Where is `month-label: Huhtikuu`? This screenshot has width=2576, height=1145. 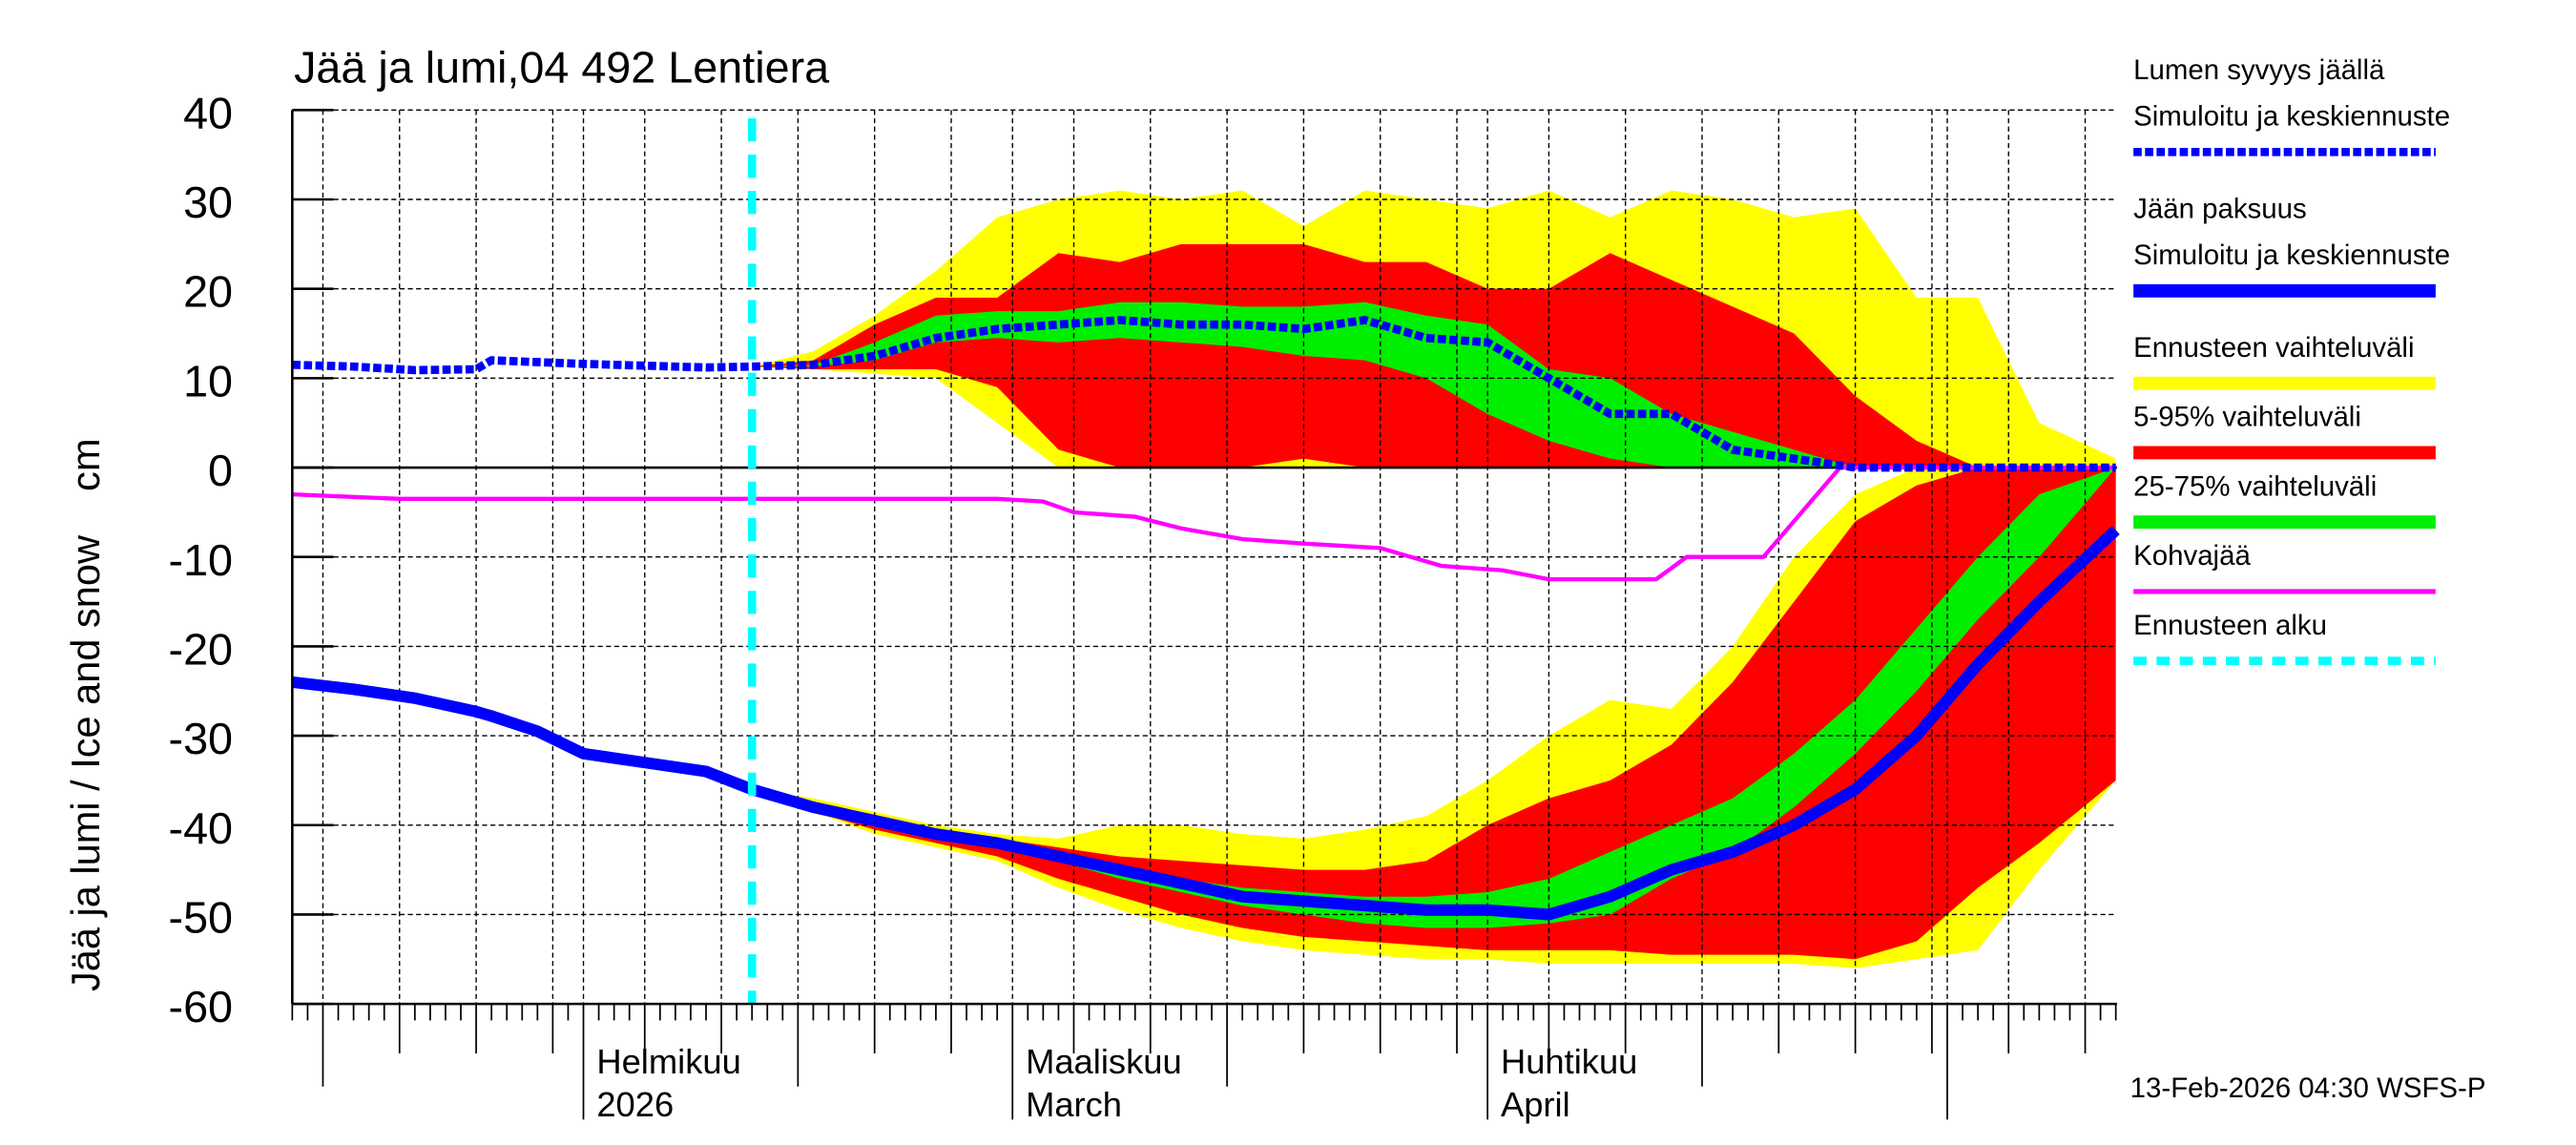
month-label: Huhtikuu is located at coordinates (1569, 1061).